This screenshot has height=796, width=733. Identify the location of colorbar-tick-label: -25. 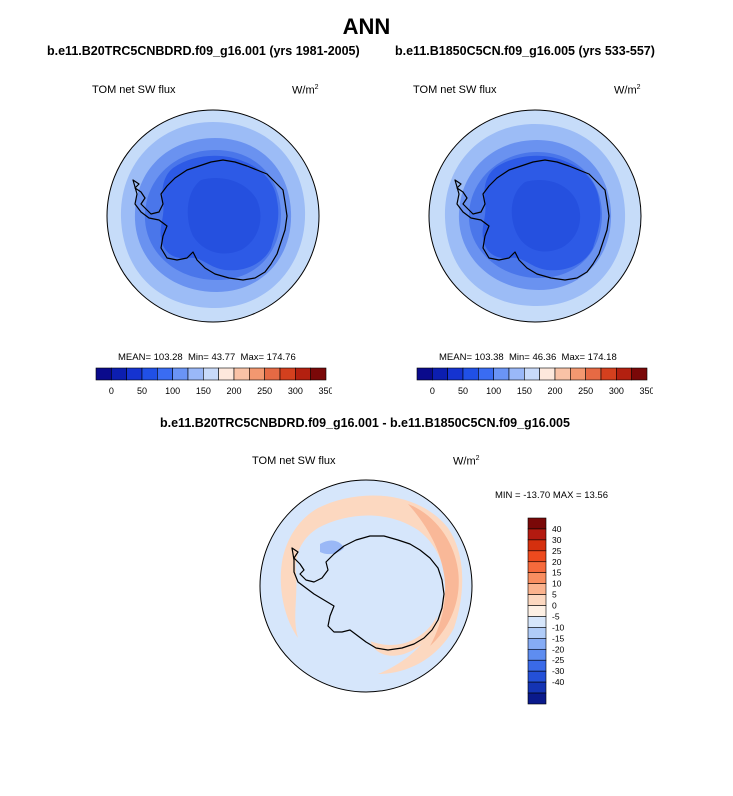
(558, 660).